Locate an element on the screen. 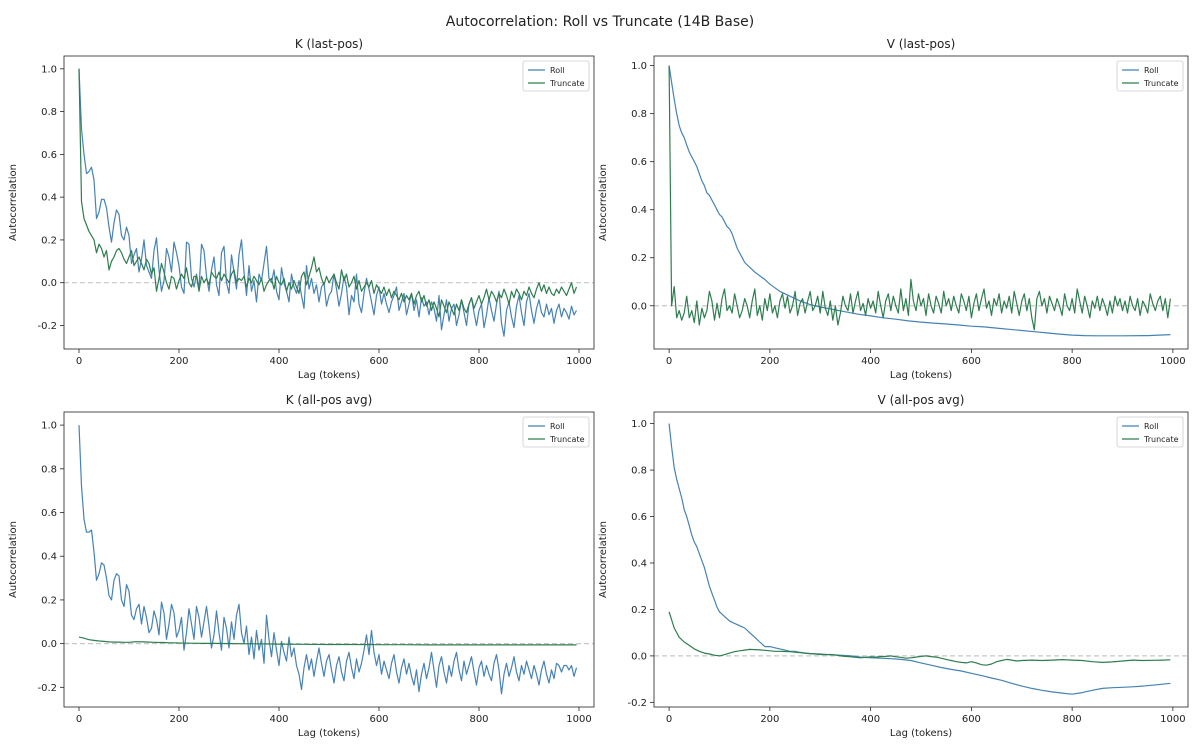 This screenshot has width=1200, height=750. series-line-roll is located at coordinates (328, 202).